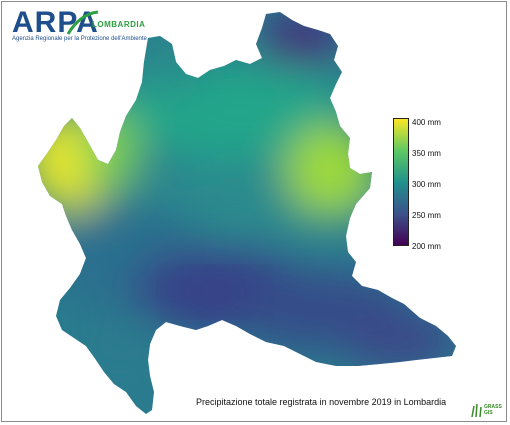  I want to click on grass-icon, so click(476, 410).